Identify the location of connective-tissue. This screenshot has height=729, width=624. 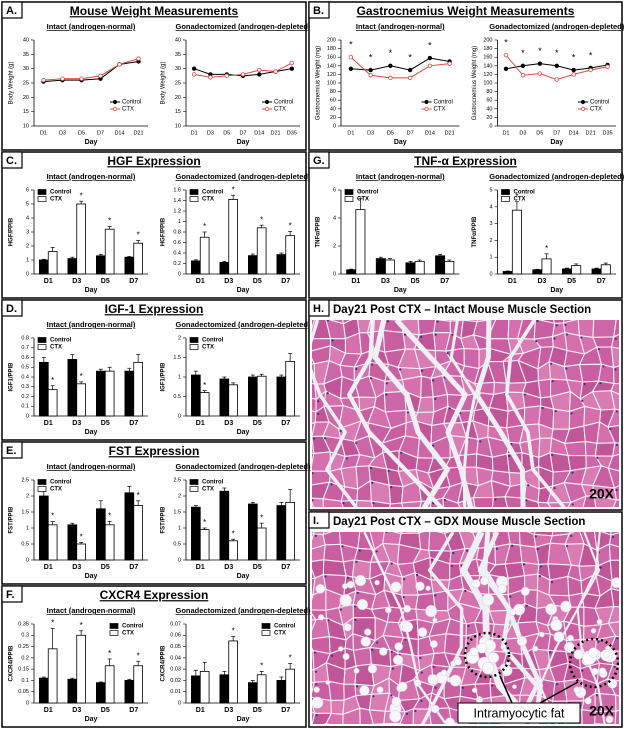
(395, 413).